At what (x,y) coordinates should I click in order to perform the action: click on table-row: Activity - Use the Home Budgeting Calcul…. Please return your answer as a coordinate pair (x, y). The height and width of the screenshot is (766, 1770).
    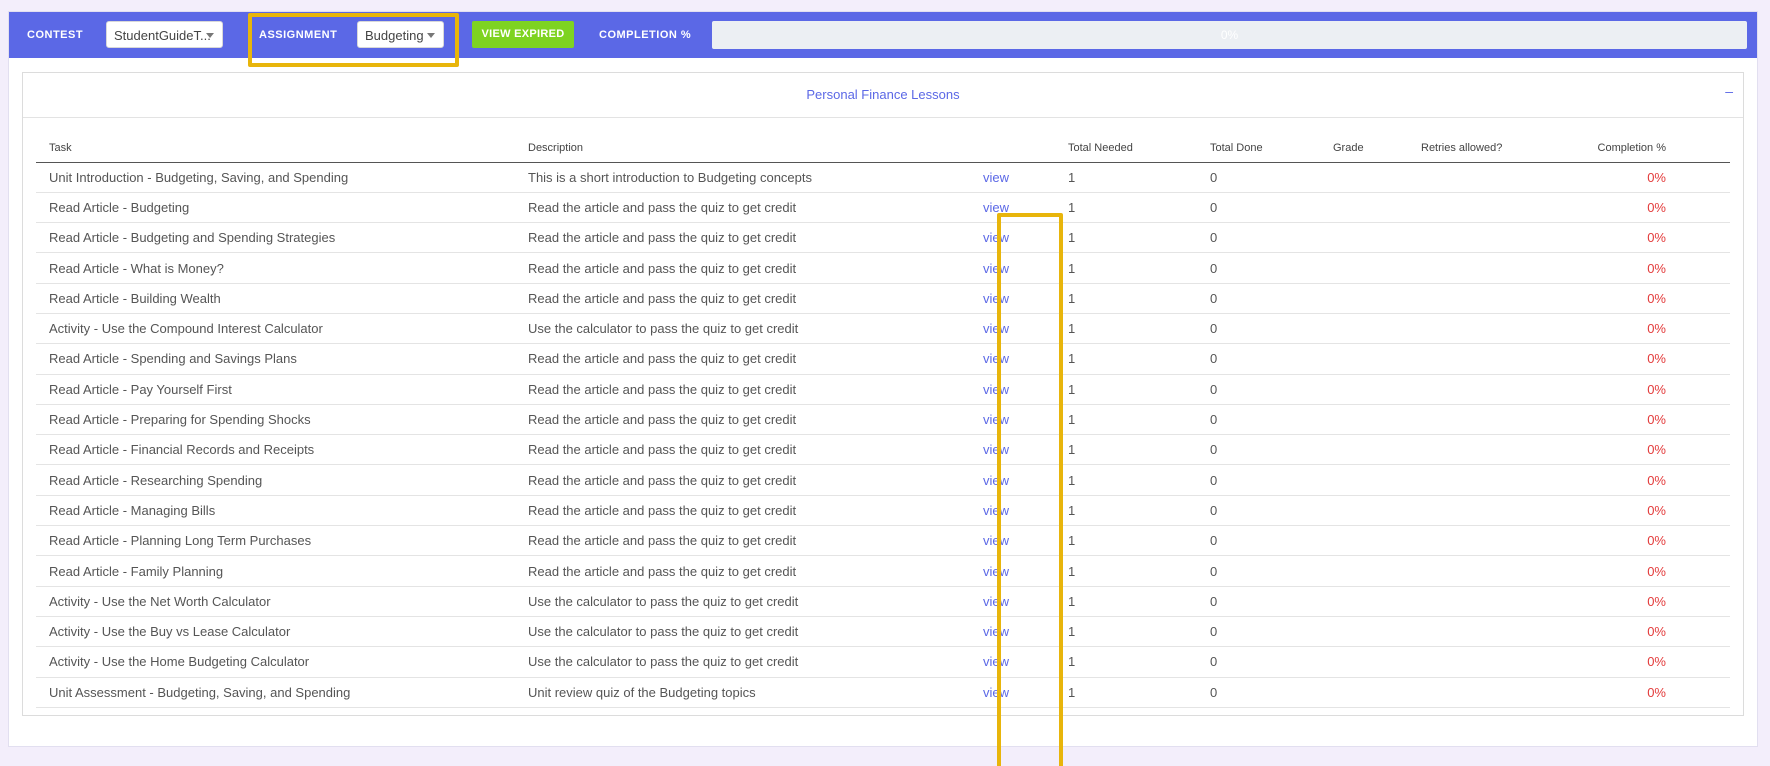
    Looking at the image, I should click on (883, 662).